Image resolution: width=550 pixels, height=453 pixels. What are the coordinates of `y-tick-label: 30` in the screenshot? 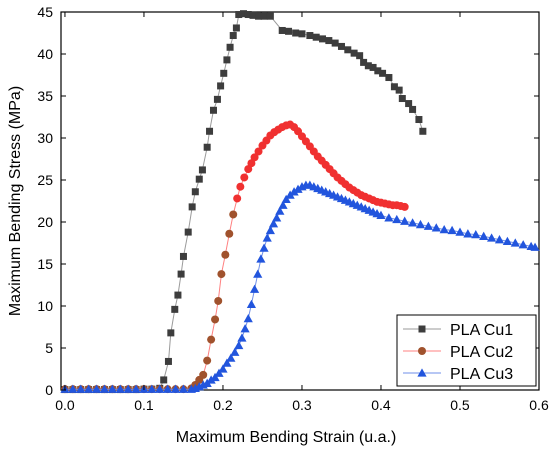 It's located at (45, 138).